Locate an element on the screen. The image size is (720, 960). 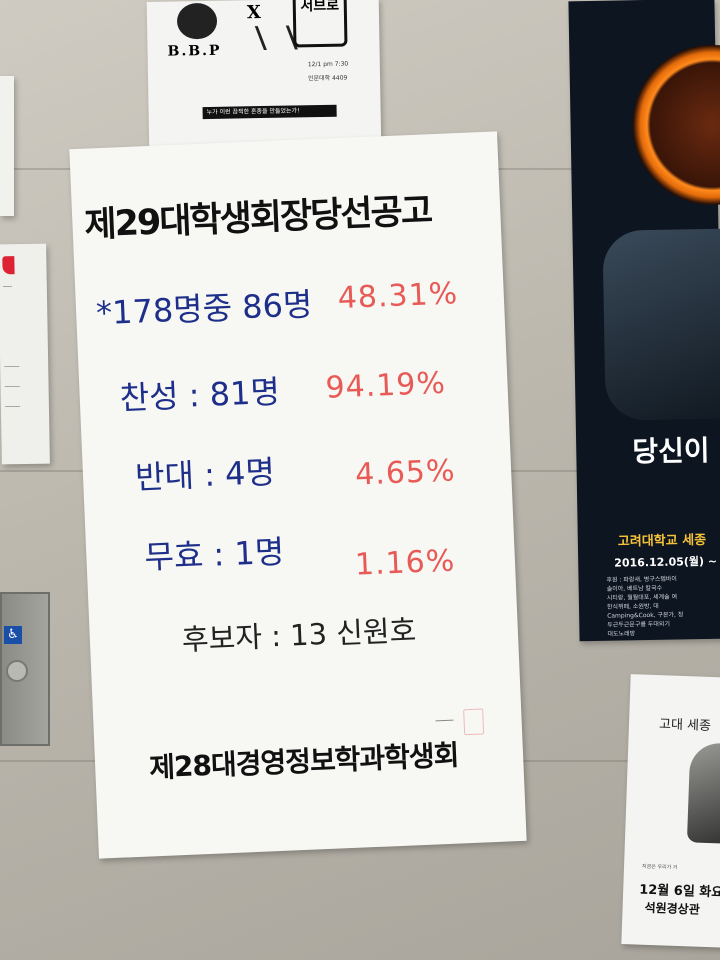
yes-votes: 찬성 : 81명 is located at coordinates (200, 395).